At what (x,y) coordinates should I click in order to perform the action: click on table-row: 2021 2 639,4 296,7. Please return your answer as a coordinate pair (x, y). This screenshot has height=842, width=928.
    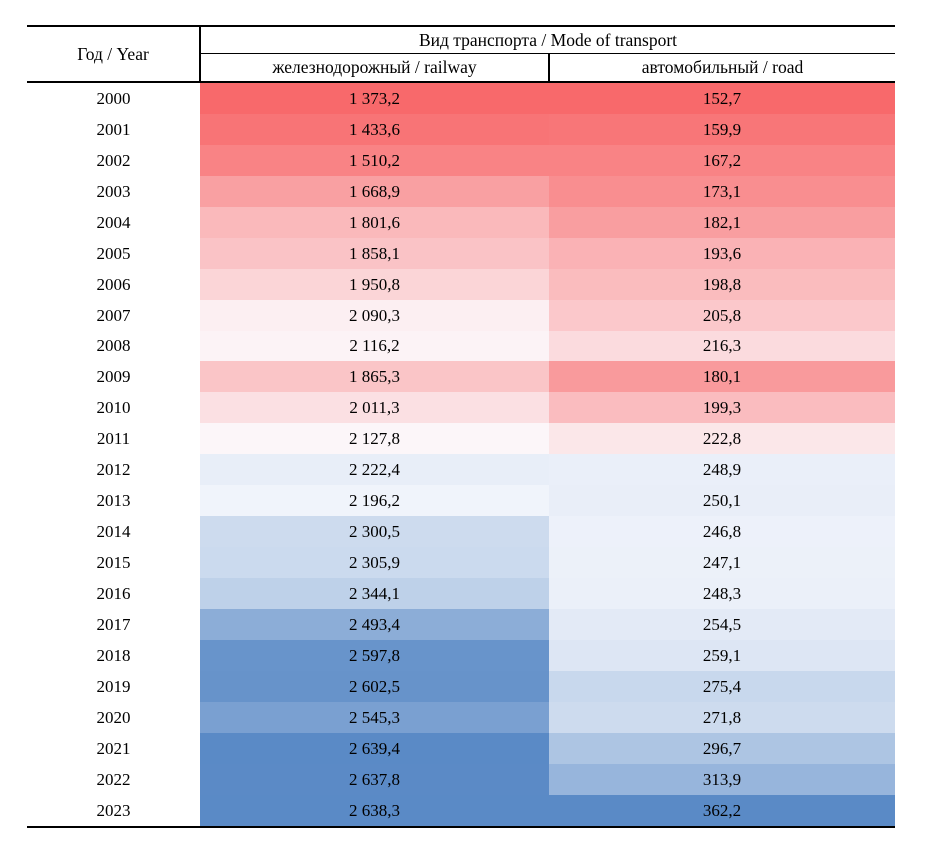
    Looking at the image, I should click on (461, 748).